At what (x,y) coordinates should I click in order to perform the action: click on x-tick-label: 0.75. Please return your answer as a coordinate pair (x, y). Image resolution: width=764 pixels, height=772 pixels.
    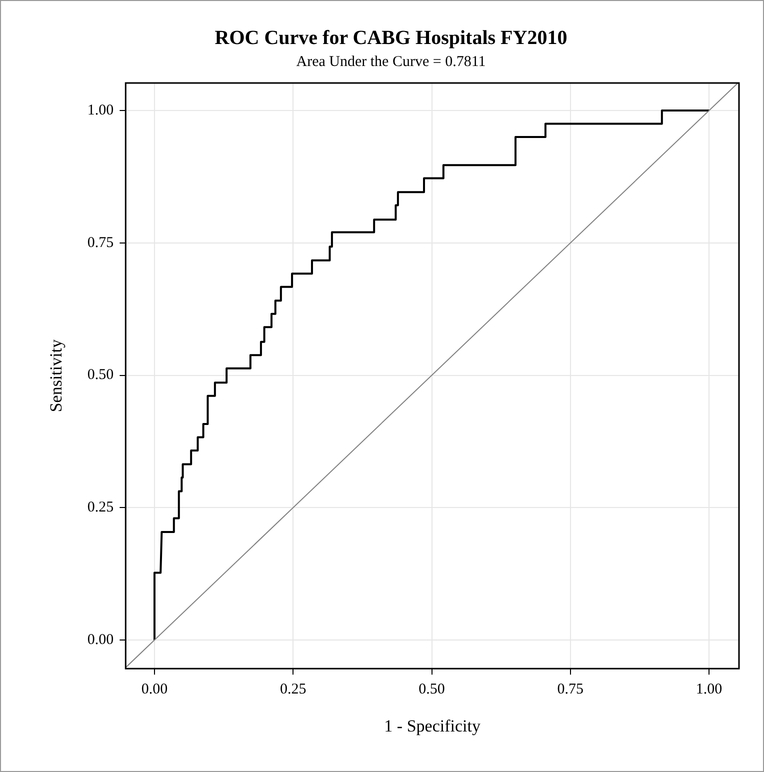
    Looking at the image, I should click on (570, 690).